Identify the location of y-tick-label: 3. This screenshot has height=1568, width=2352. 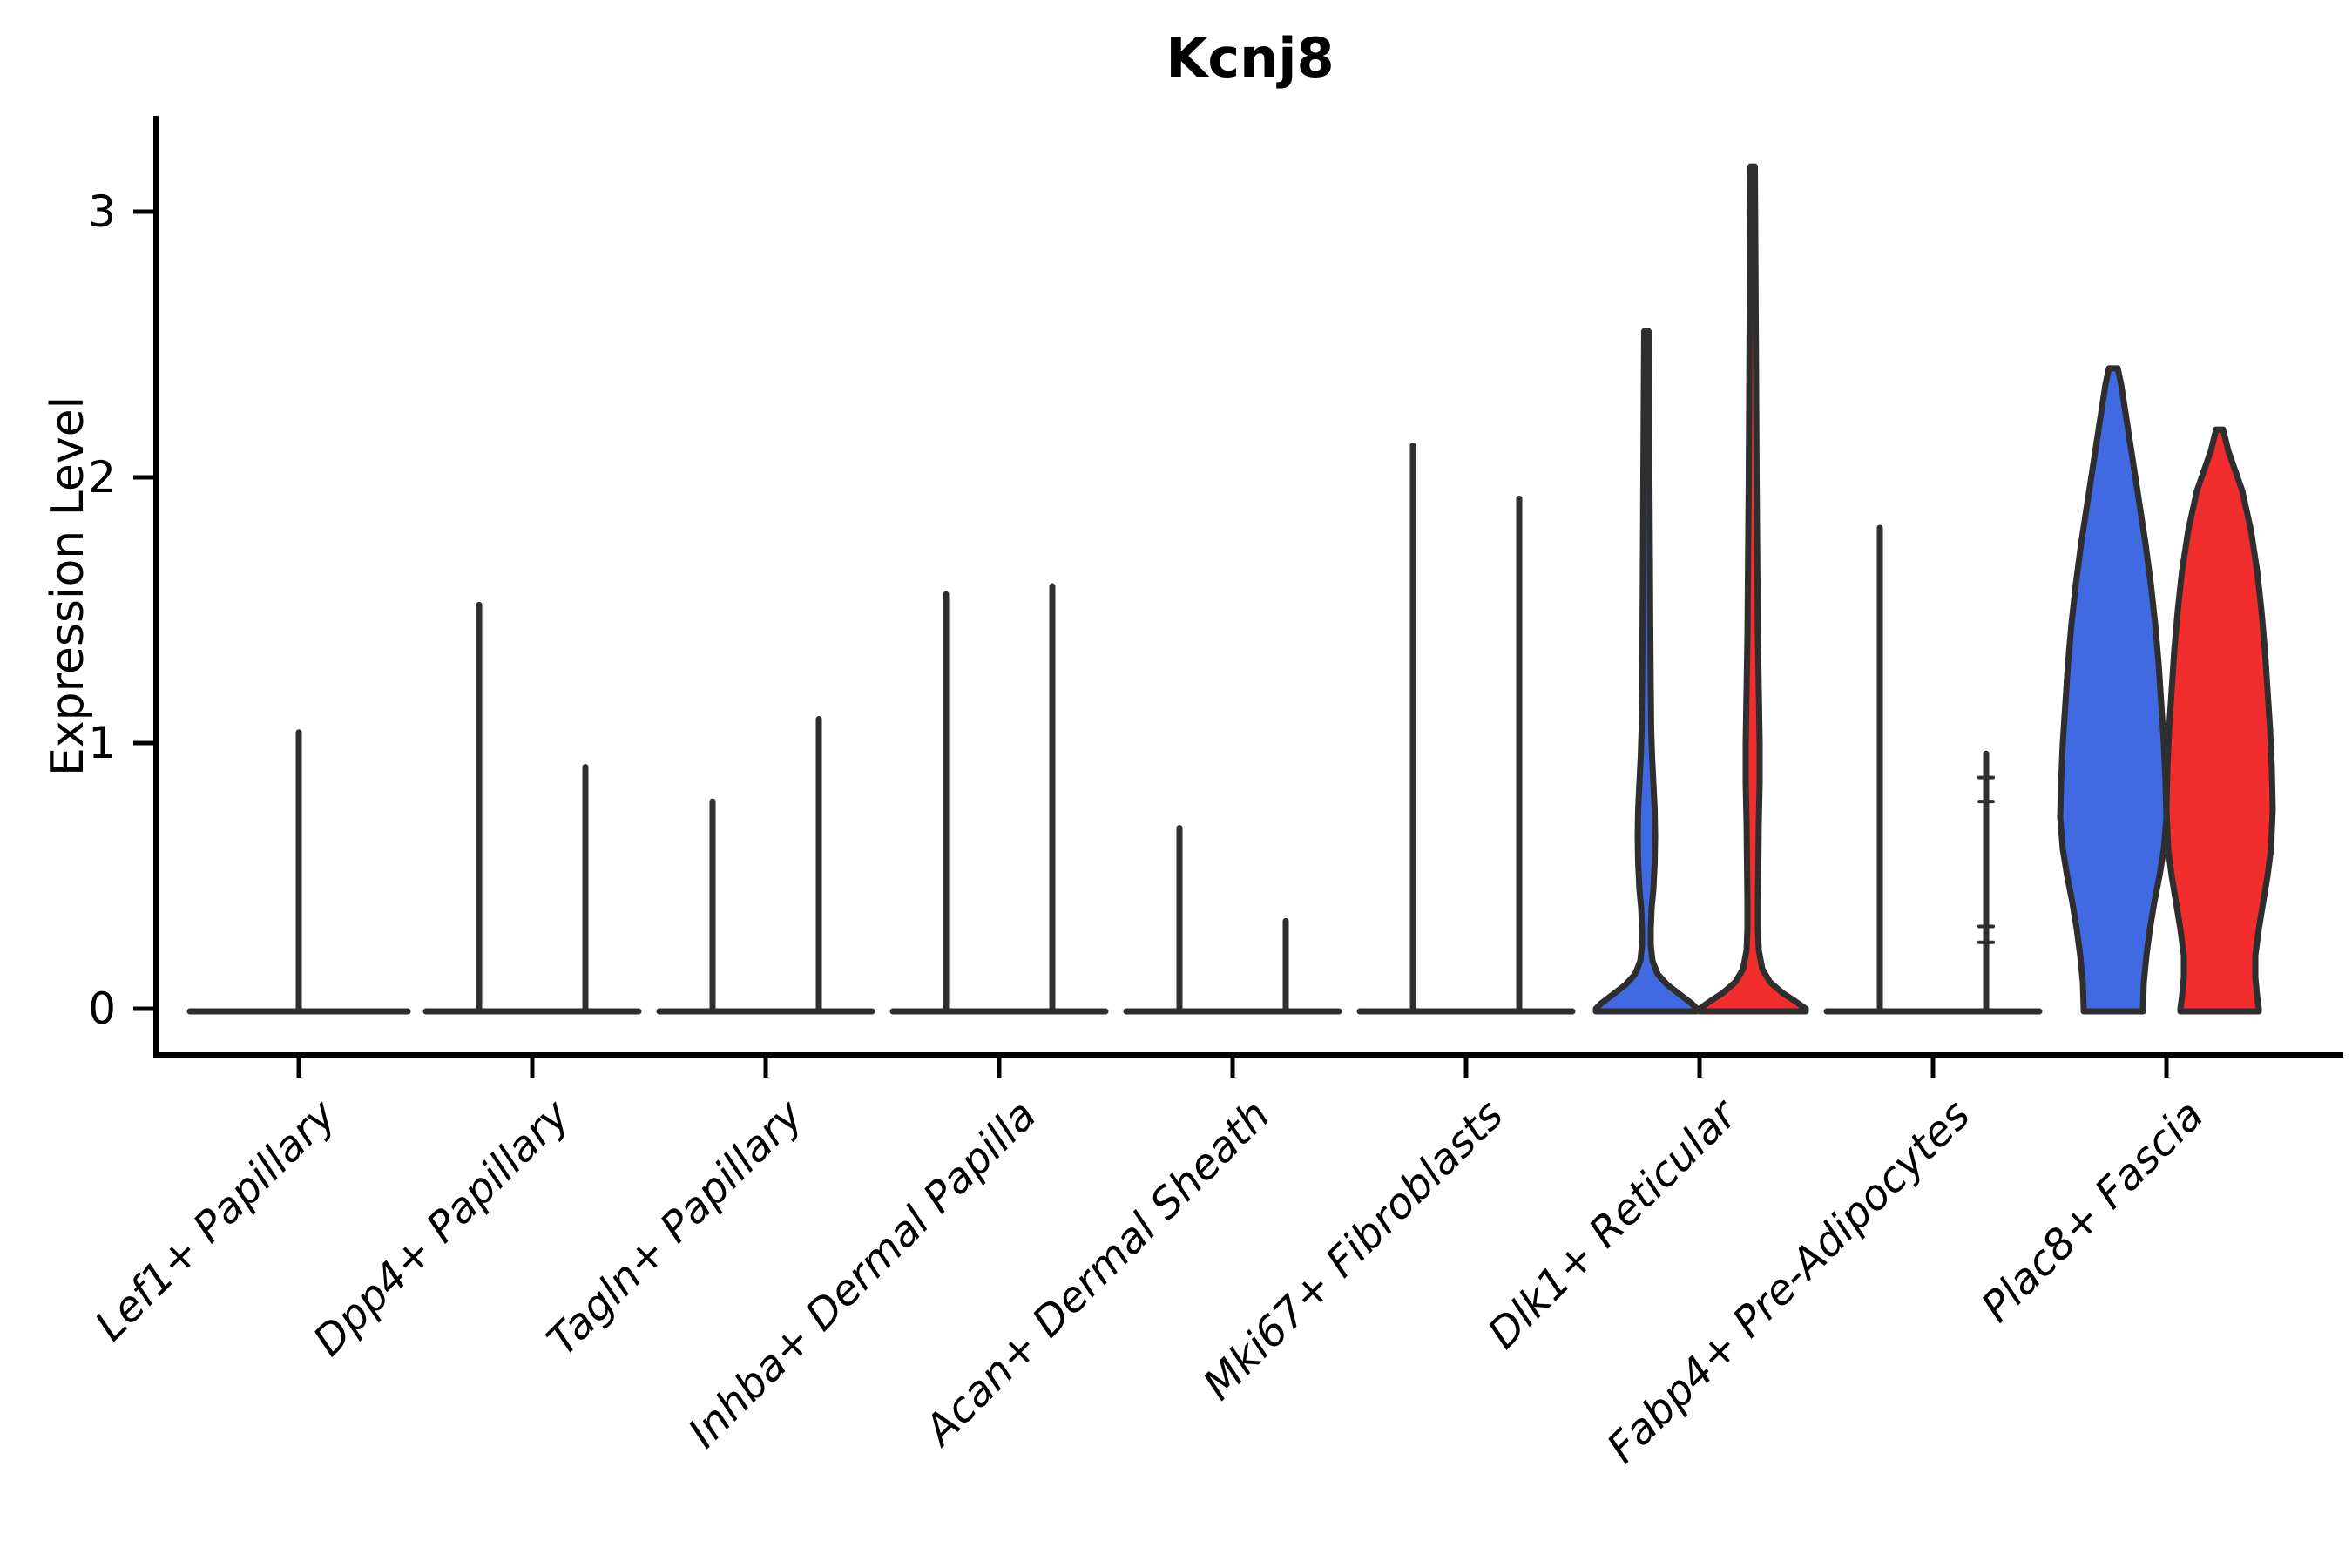
(102, 211).